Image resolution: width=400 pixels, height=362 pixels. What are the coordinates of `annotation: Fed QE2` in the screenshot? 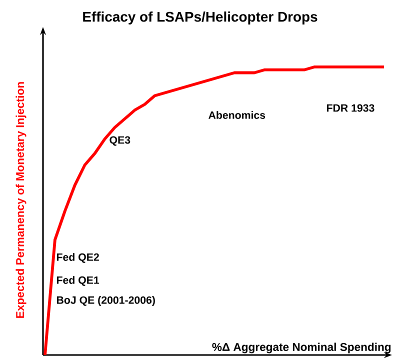 It's located at (77, 258).